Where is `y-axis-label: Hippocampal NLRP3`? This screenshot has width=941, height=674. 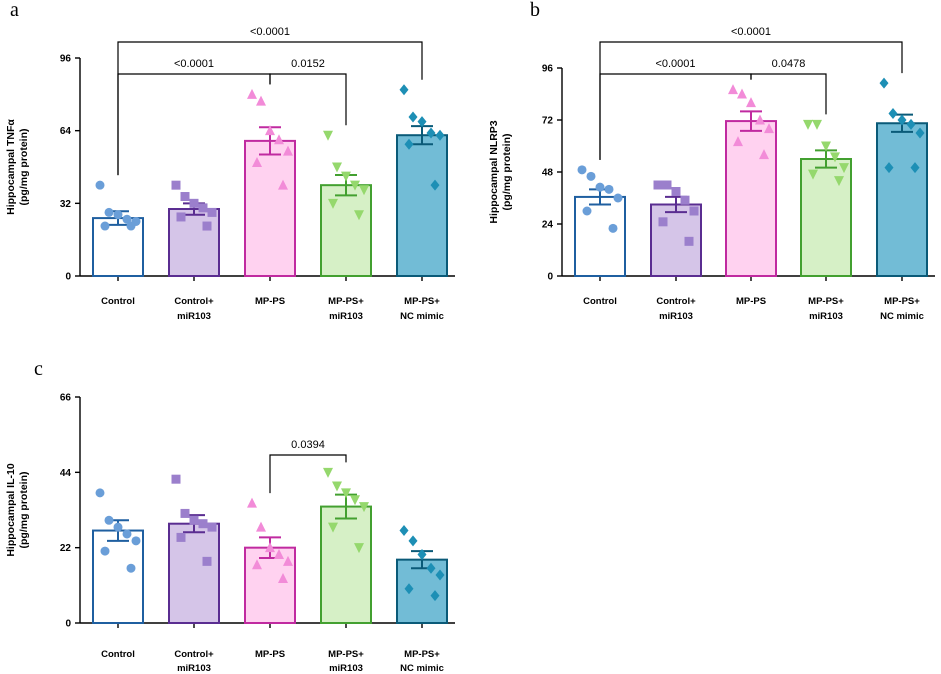
y-axis-label: Hippocampal NLRP3 is located at coordinates (494, 171).